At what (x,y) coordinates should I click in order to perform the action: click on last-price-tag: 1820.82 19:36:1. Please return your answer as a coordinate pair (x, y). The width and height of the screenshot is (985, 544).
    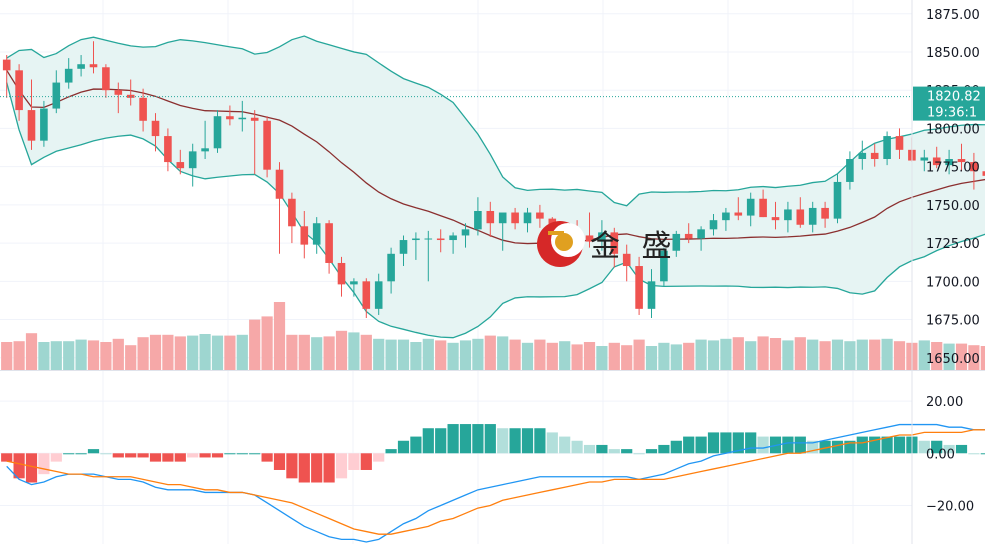
    Looking at the image, I should click on (949, 103).